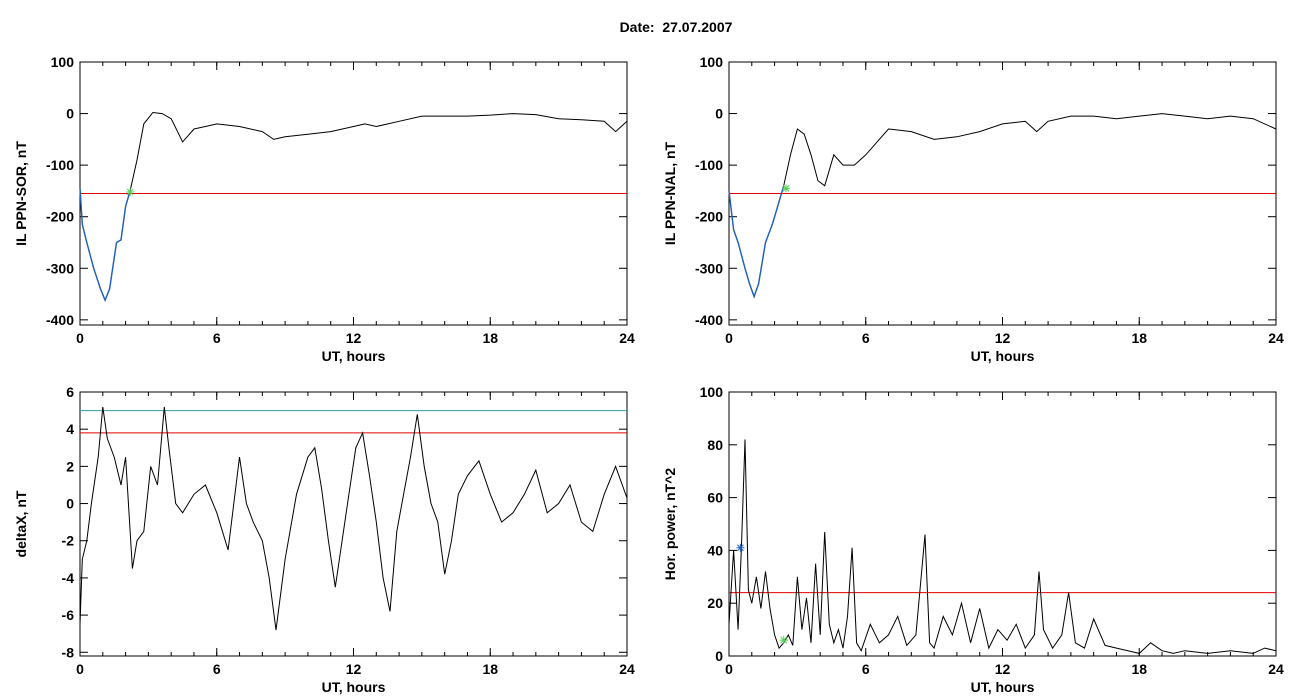  Describe the element at coordinates (68, 578) in the screenshot. I see `y-tick-label: -4` at that location.